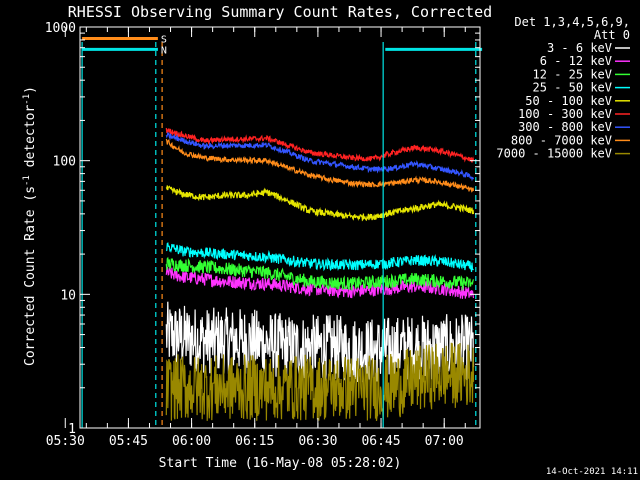 The height and width of the screenshot is (480, 640). What do you see at coordinates (572, 88) in the screenshot?
I see `legend-label: 25 - 50 keV` at bounding box center [572, 88].